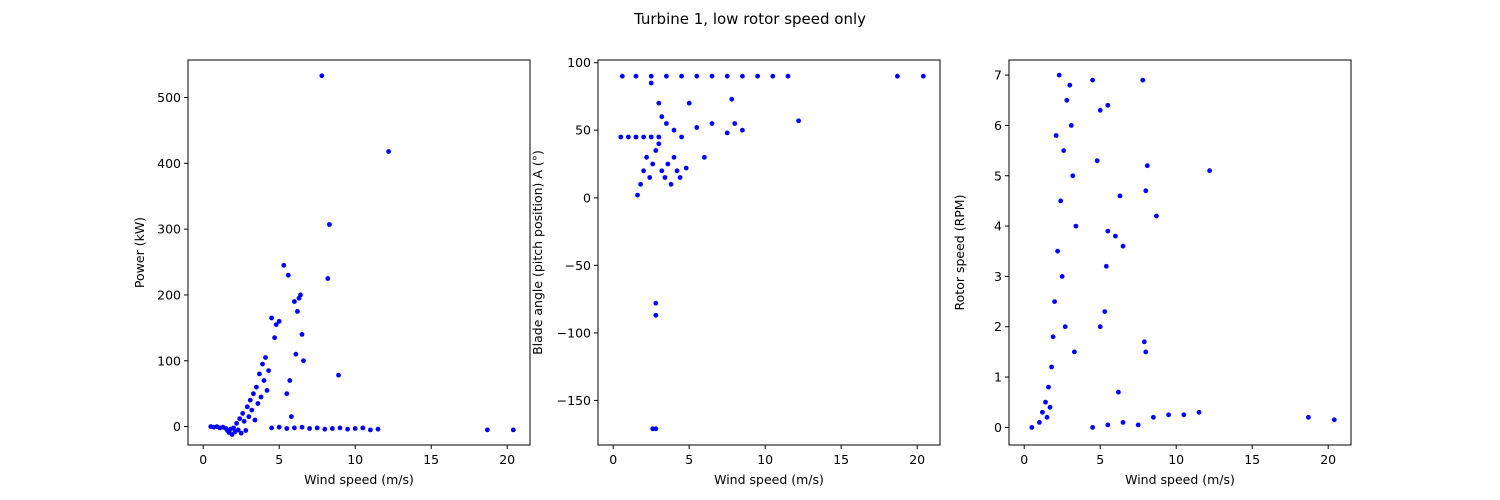  What do you see at coordinates (998, 276) in the screenshot?
I see `y-tick-label: 3` at bounding box center [998, 276].